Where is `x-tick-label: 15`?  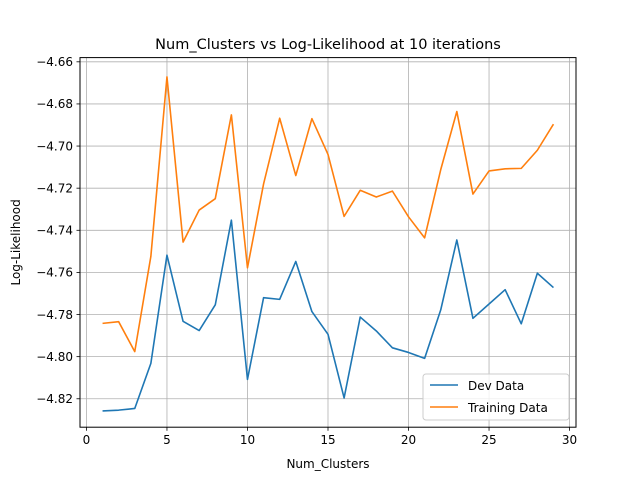 x-tick-label: 15 is located at coordinates (327, 440).